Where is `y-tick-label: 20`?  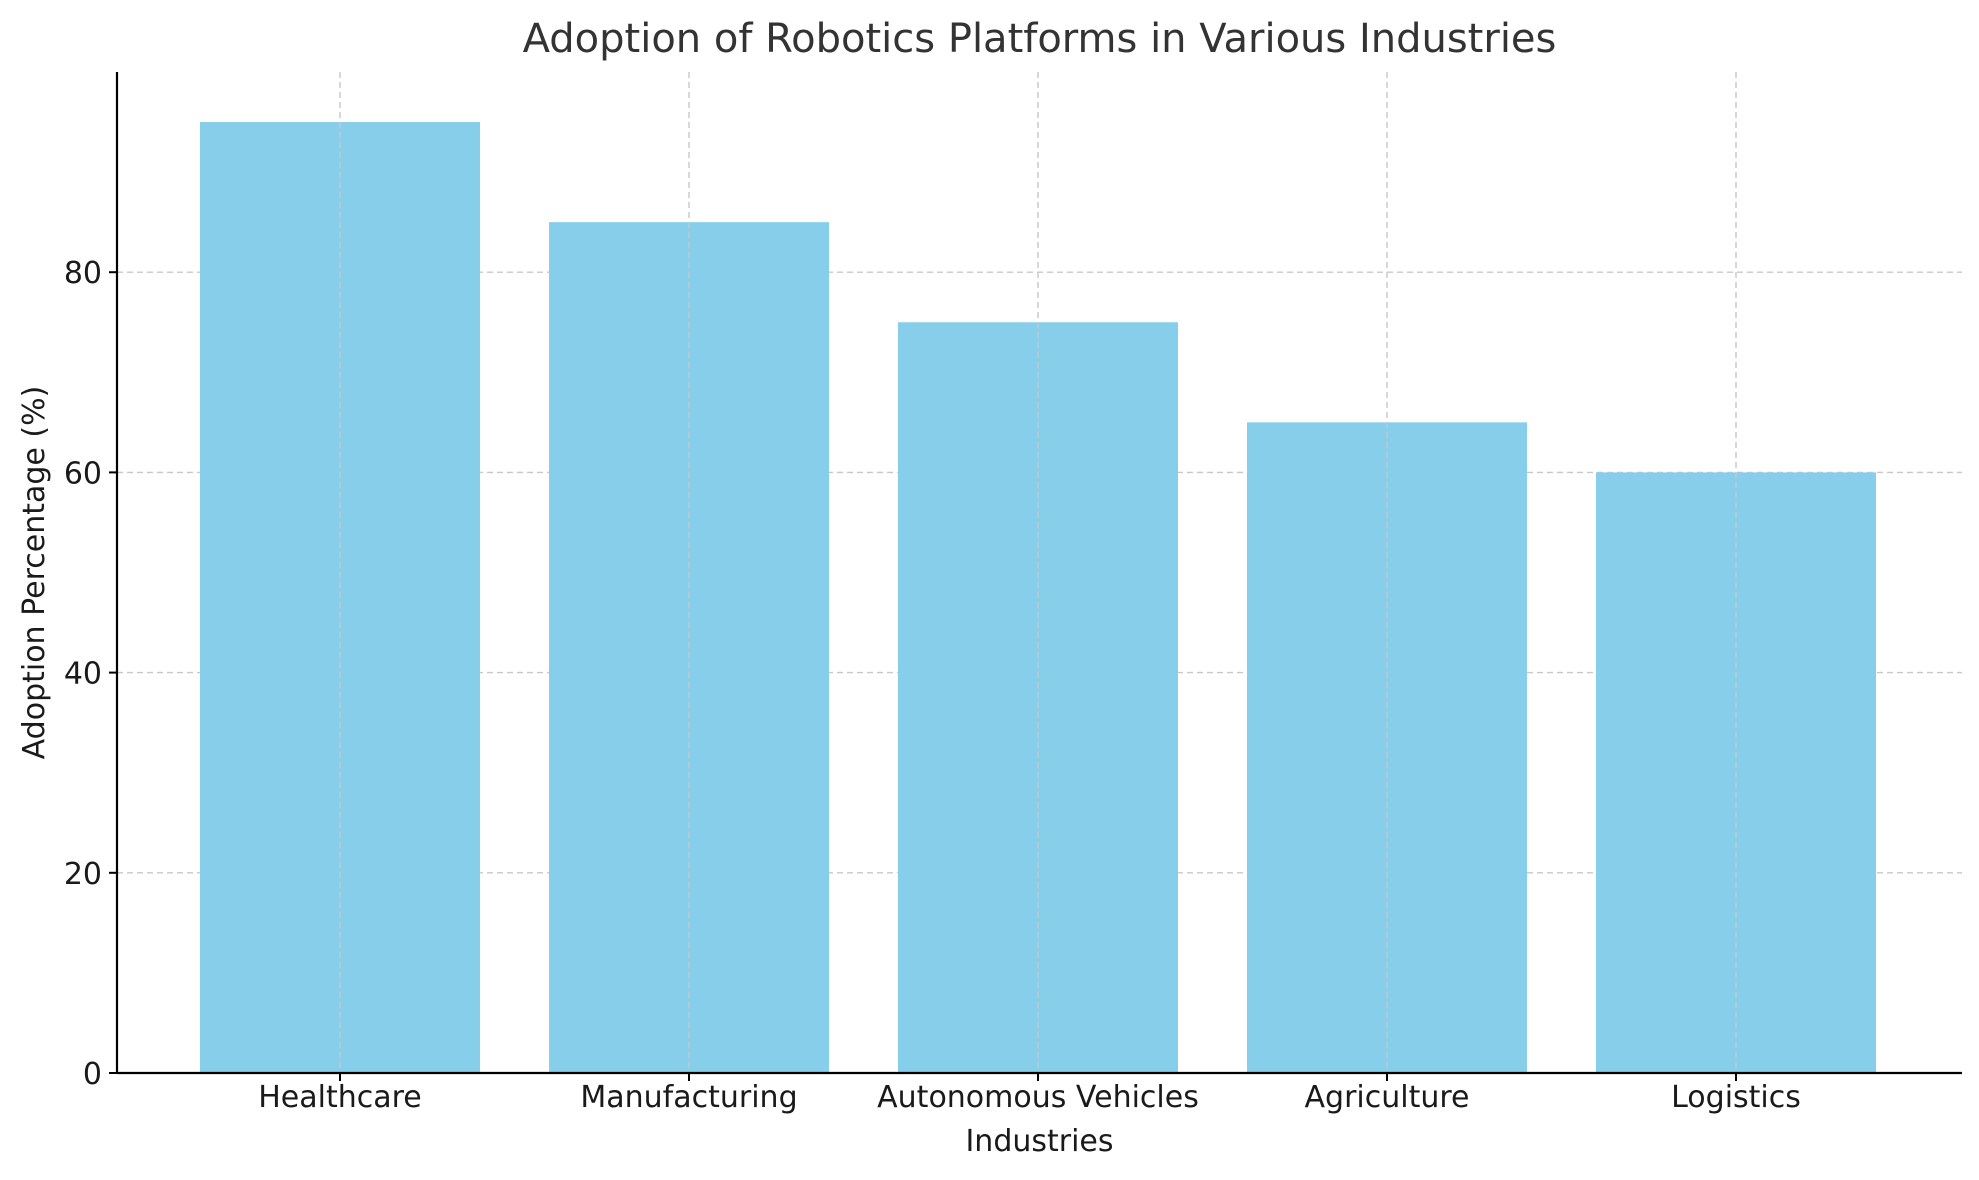 y-tick-label: 20 is located at coordinates (83, 874).